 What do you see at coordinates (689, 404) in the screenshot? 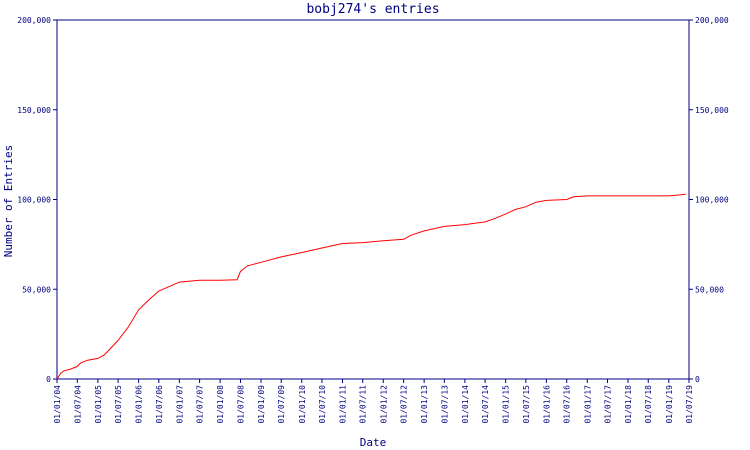
I see `x-tick-label: 01/07/19` at bounding box center [689, 404].